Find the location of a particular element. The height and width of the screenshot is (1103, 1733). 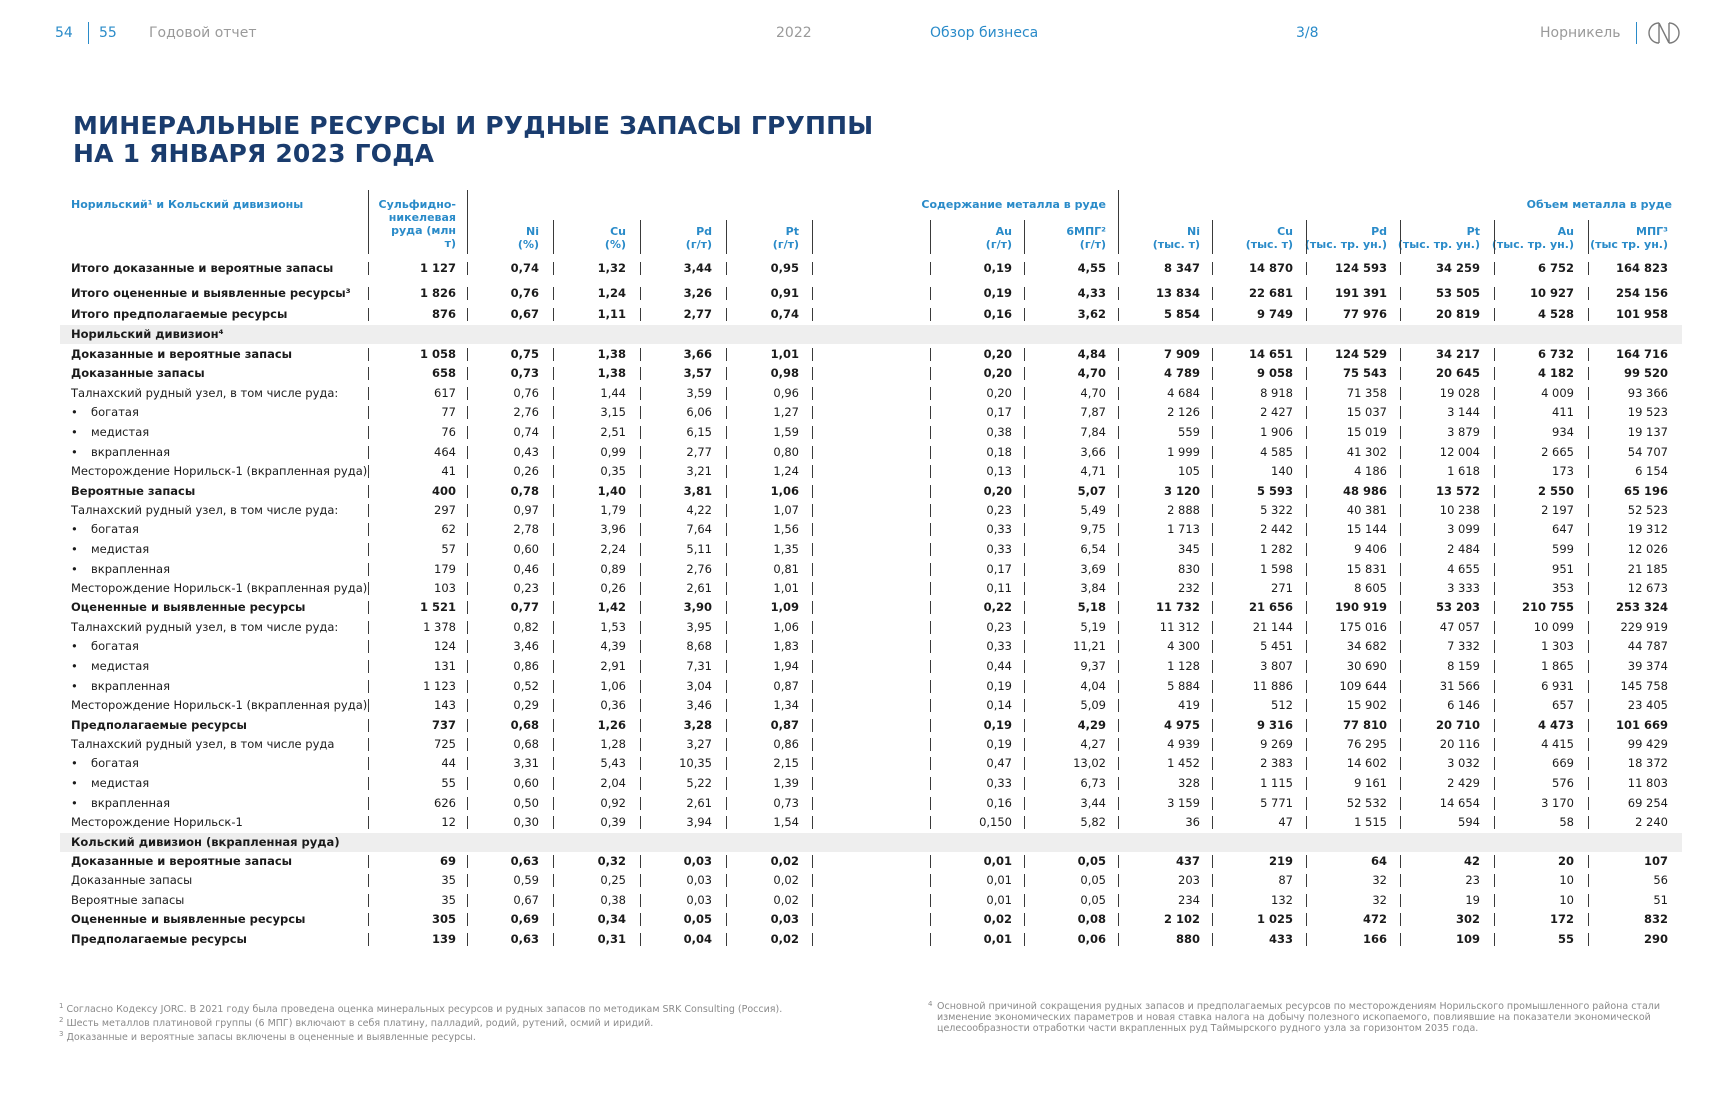

cell-value: 44 787 is located at coordinates (1647, 646).